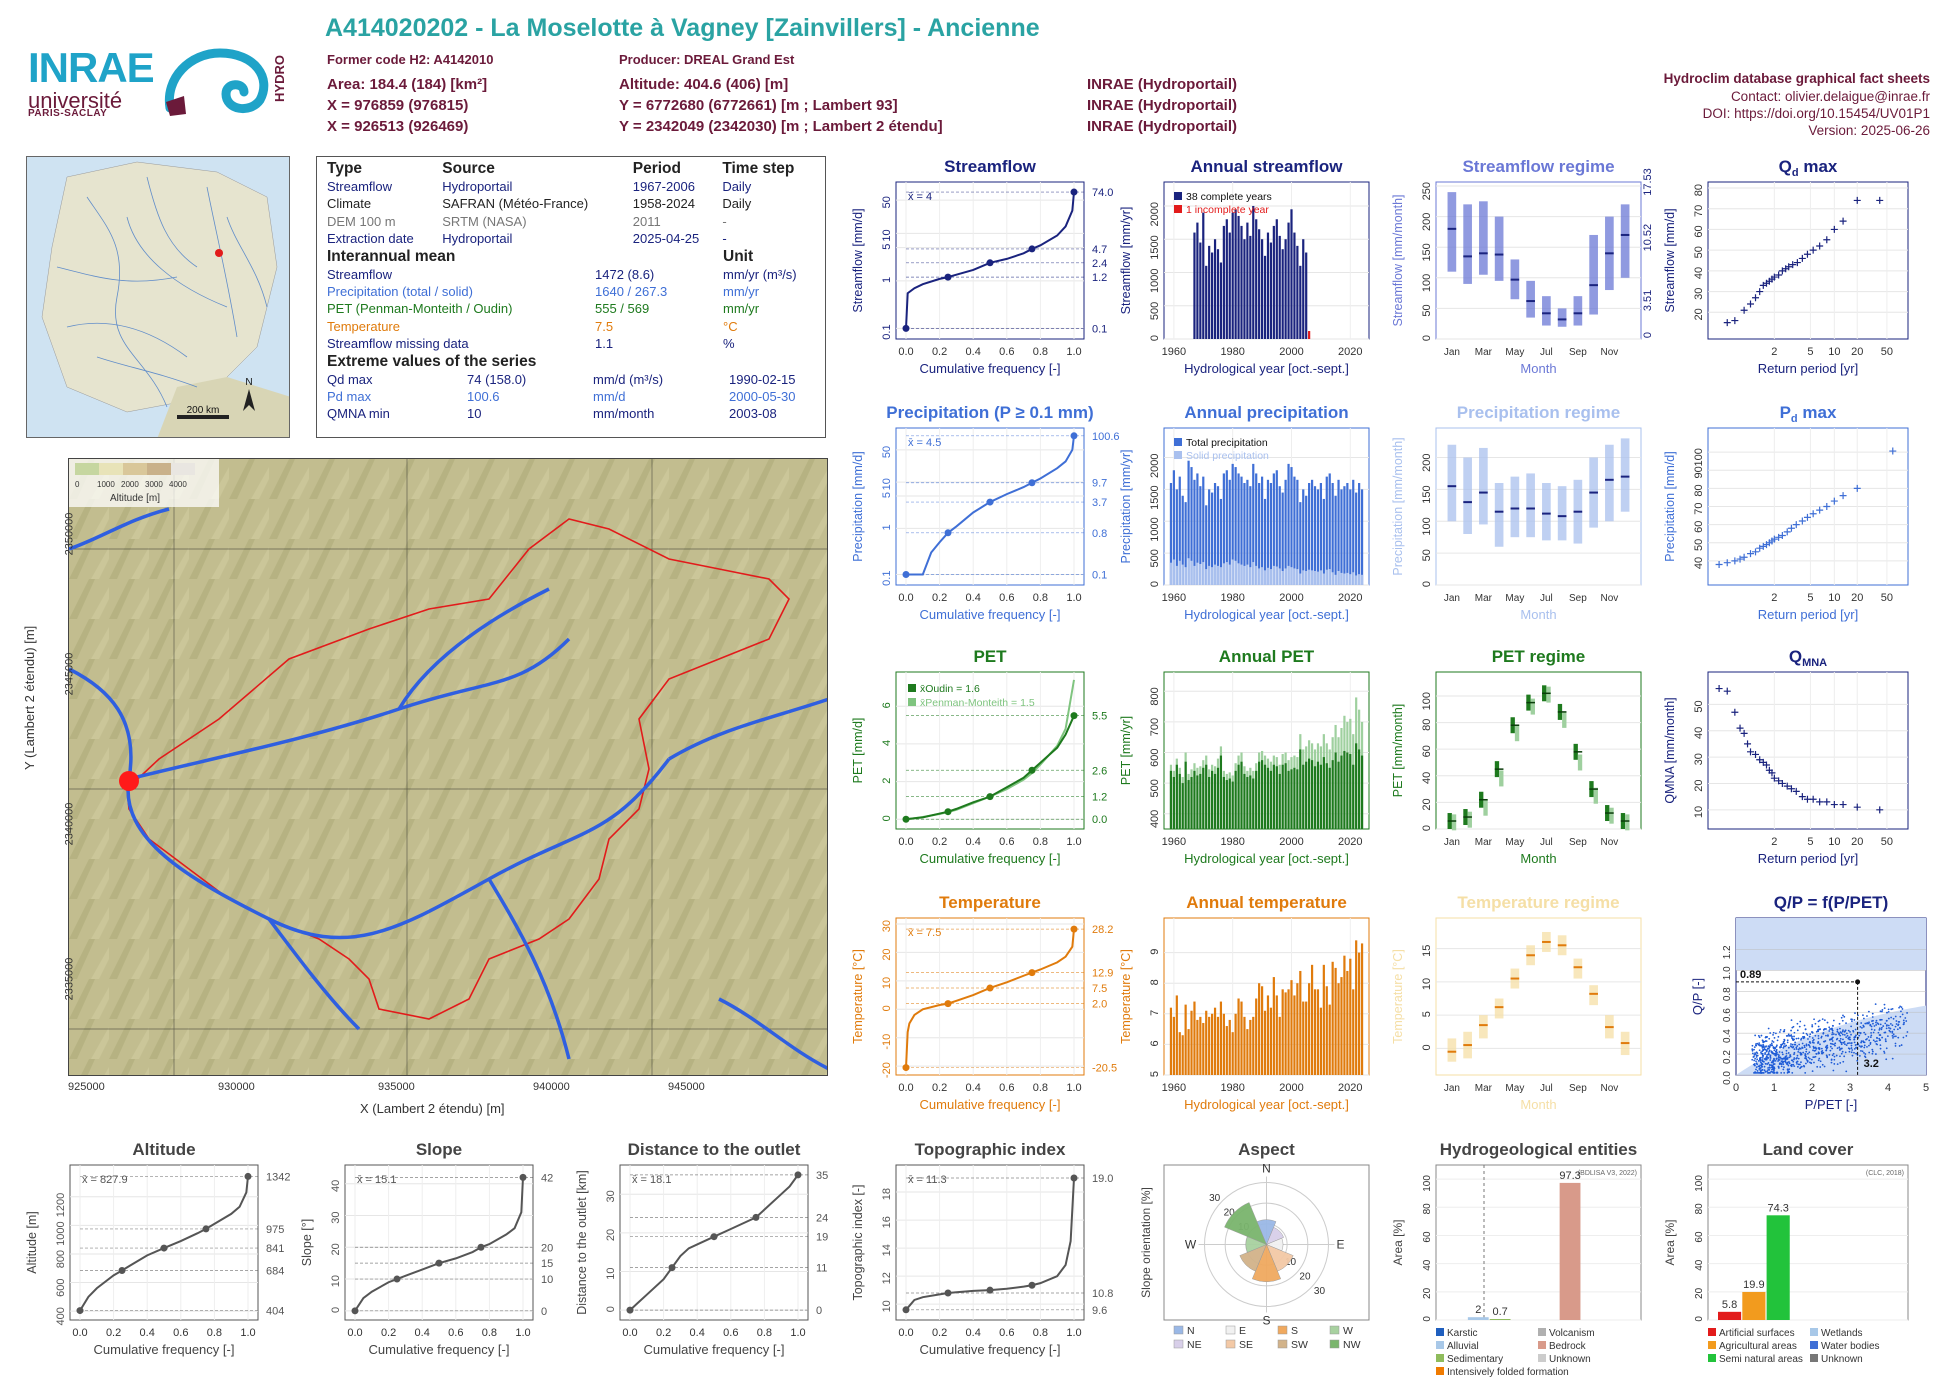  I want to click on annual_pet-bar-2004, so click(1303, 796).